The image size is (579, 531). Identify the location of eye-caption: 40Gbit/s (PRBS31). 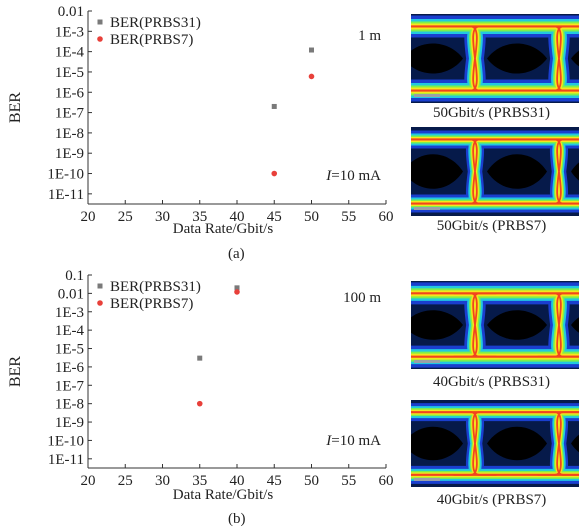
(491, 382).